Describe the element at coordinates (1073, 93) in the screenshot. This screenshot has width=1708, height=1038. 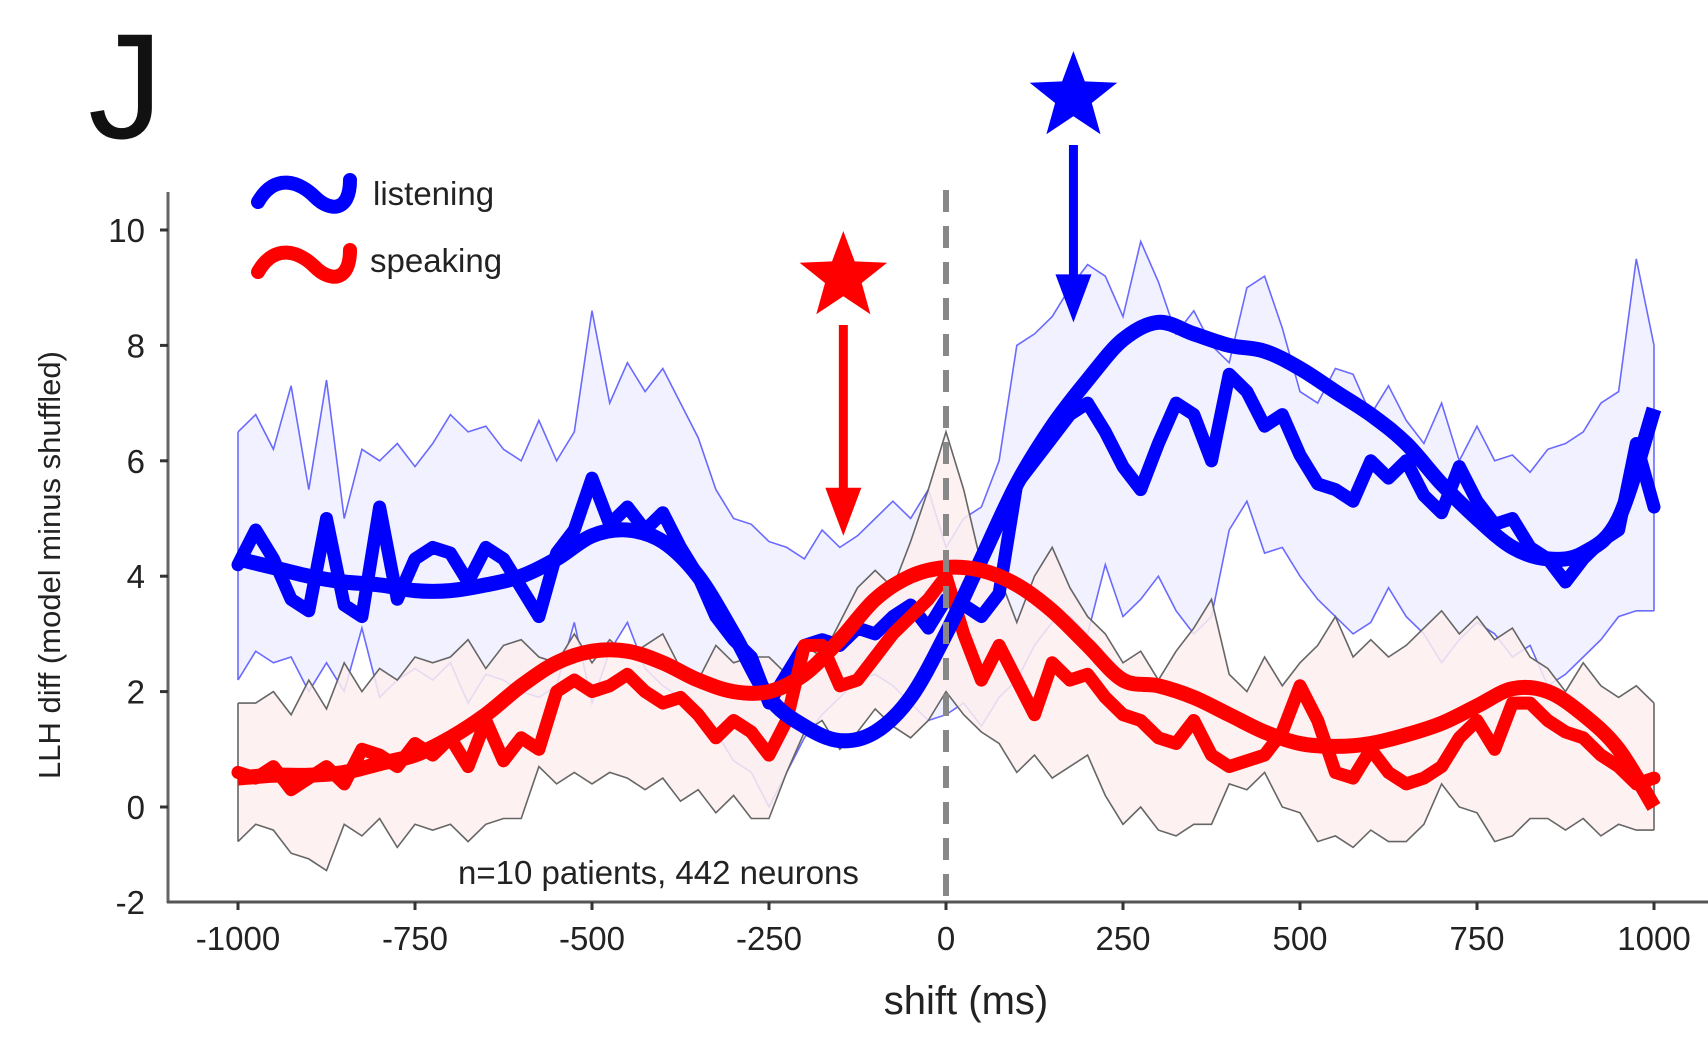
I see `listening-star-icon` at that location.